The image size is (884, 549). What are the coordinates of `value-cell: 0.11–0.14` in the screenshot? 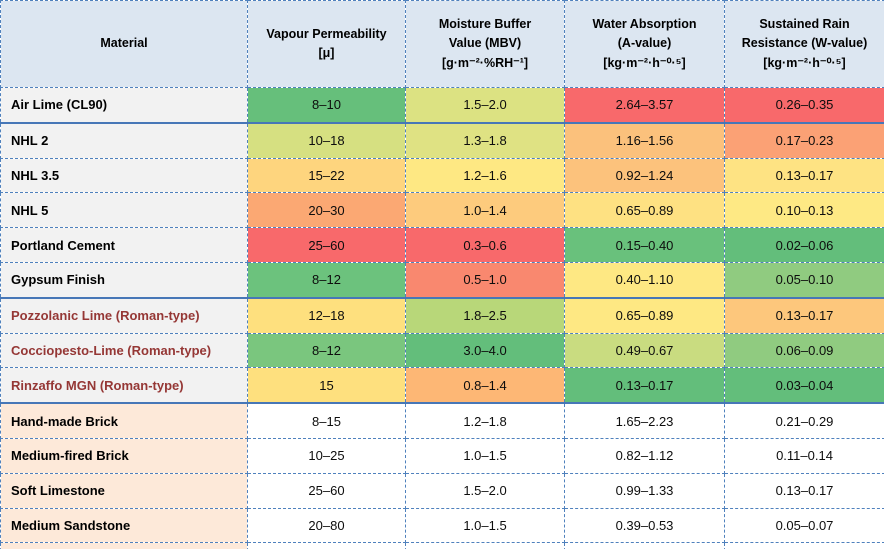 It's located at (804, 455).